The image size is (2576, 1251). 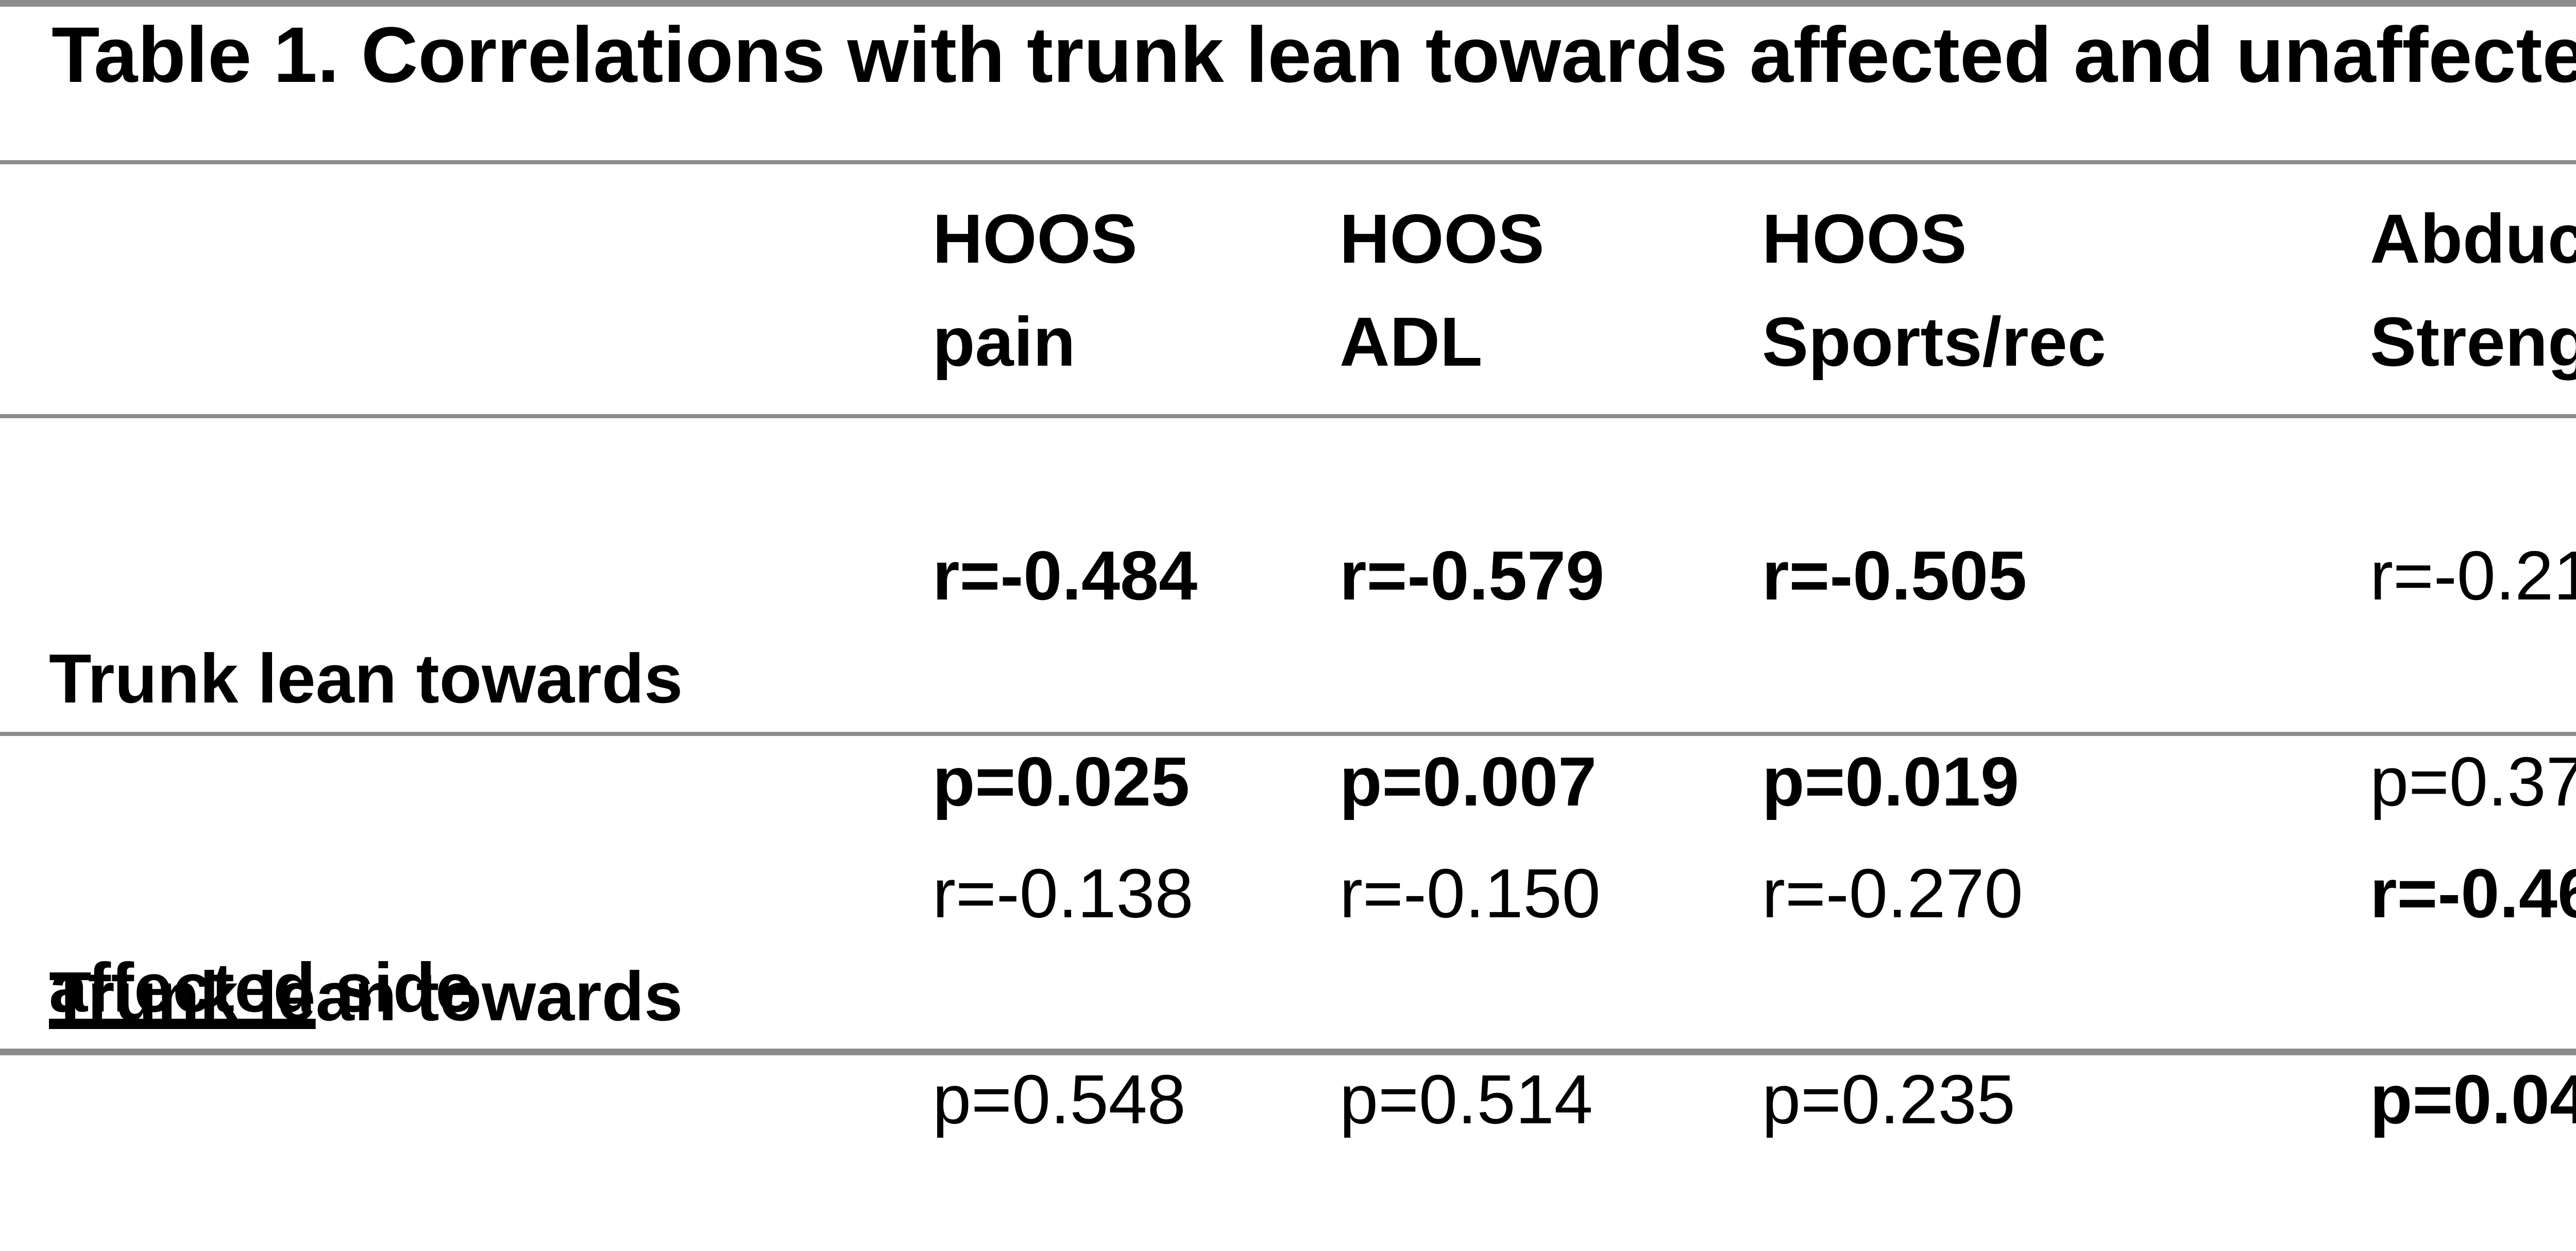 What do you see at coordinates (395, 987) in the screenshot?
I see `row-label-suffix: side` at bounding box center [395, 987].